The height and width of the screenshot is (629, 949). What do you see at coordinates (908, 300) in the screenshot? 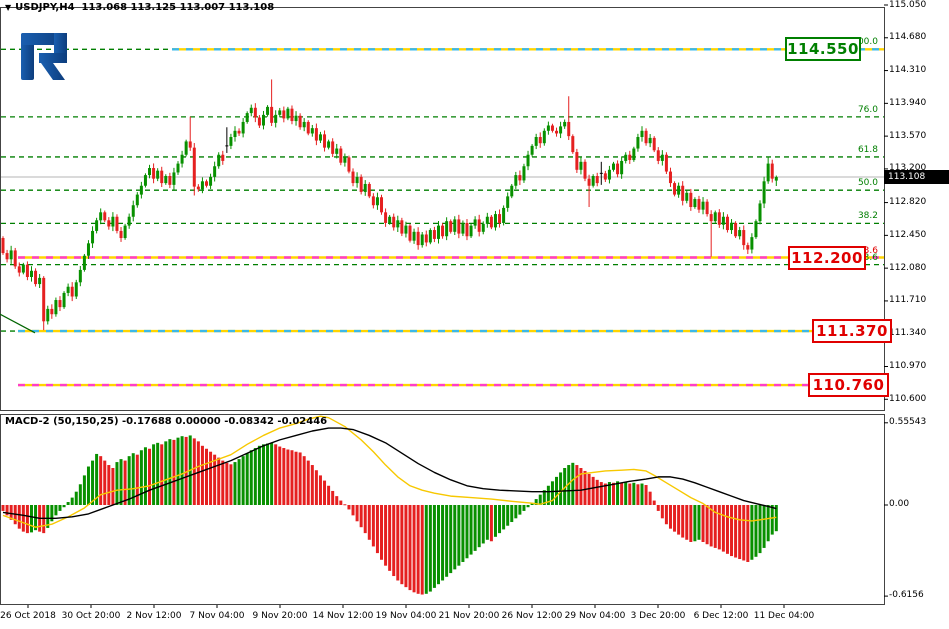
I see `price-axis-label: 111.710` at bounding box center [908, 300].